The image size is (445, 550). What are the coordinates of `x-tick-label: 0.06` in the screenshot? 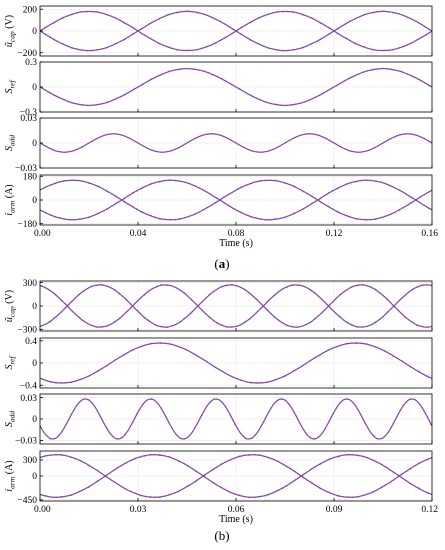 It's located at (236, 510).